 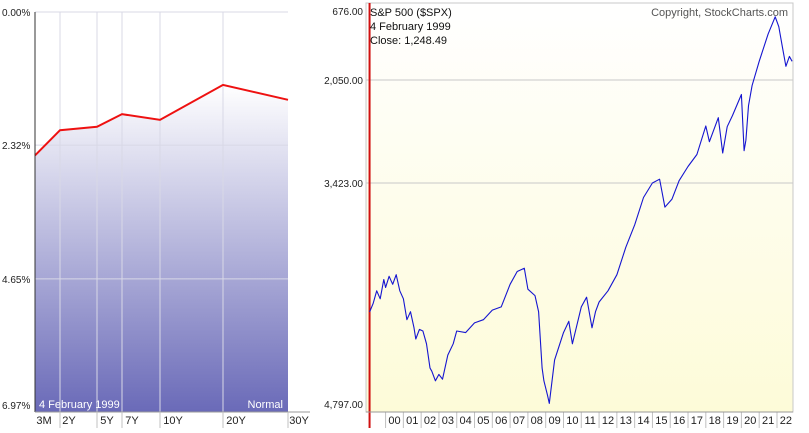 I want to click on yield-curve-y-ticks: 6.97% 4.65% 2.32% 0.00%, so click(x=16, y=210).